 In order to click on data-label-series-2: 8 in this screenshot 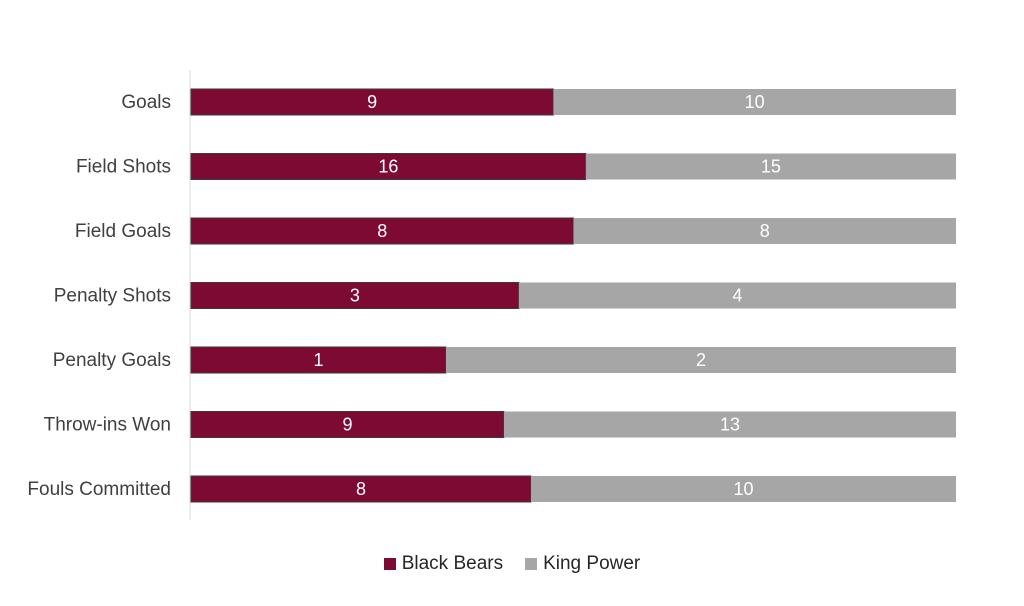, I will do `click(765, 231)`.